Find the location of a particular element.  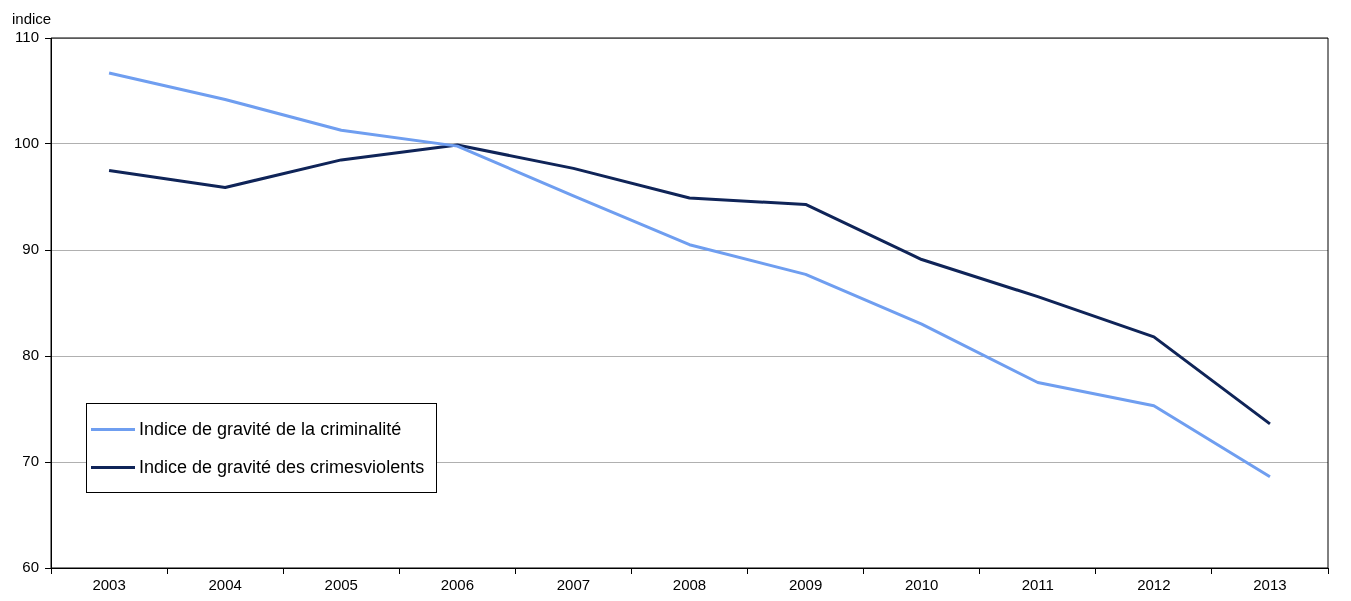

x-tick-label: 2005 is located at coordinates (341, 585).